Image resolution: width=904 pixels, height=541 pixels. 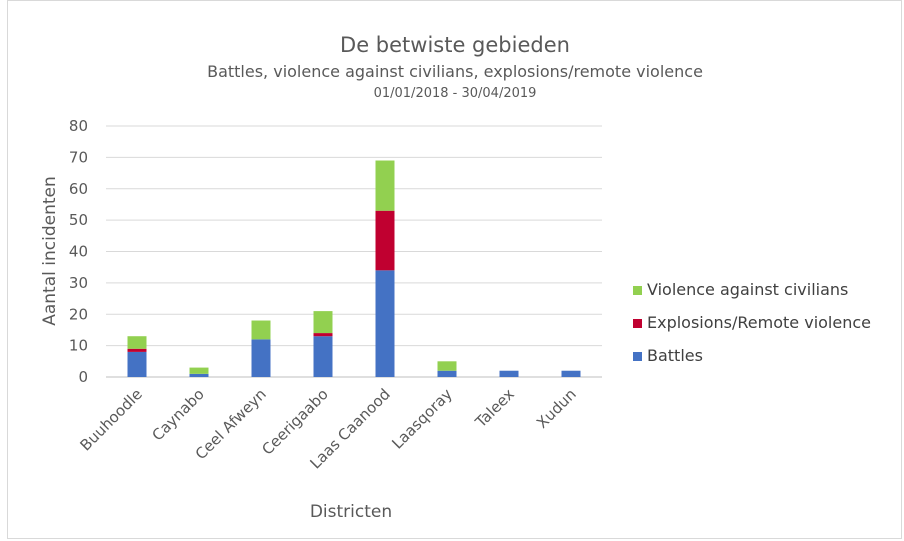 I want to click on y-axis-label: Aantal incidenten, so click(x=50, y=251).